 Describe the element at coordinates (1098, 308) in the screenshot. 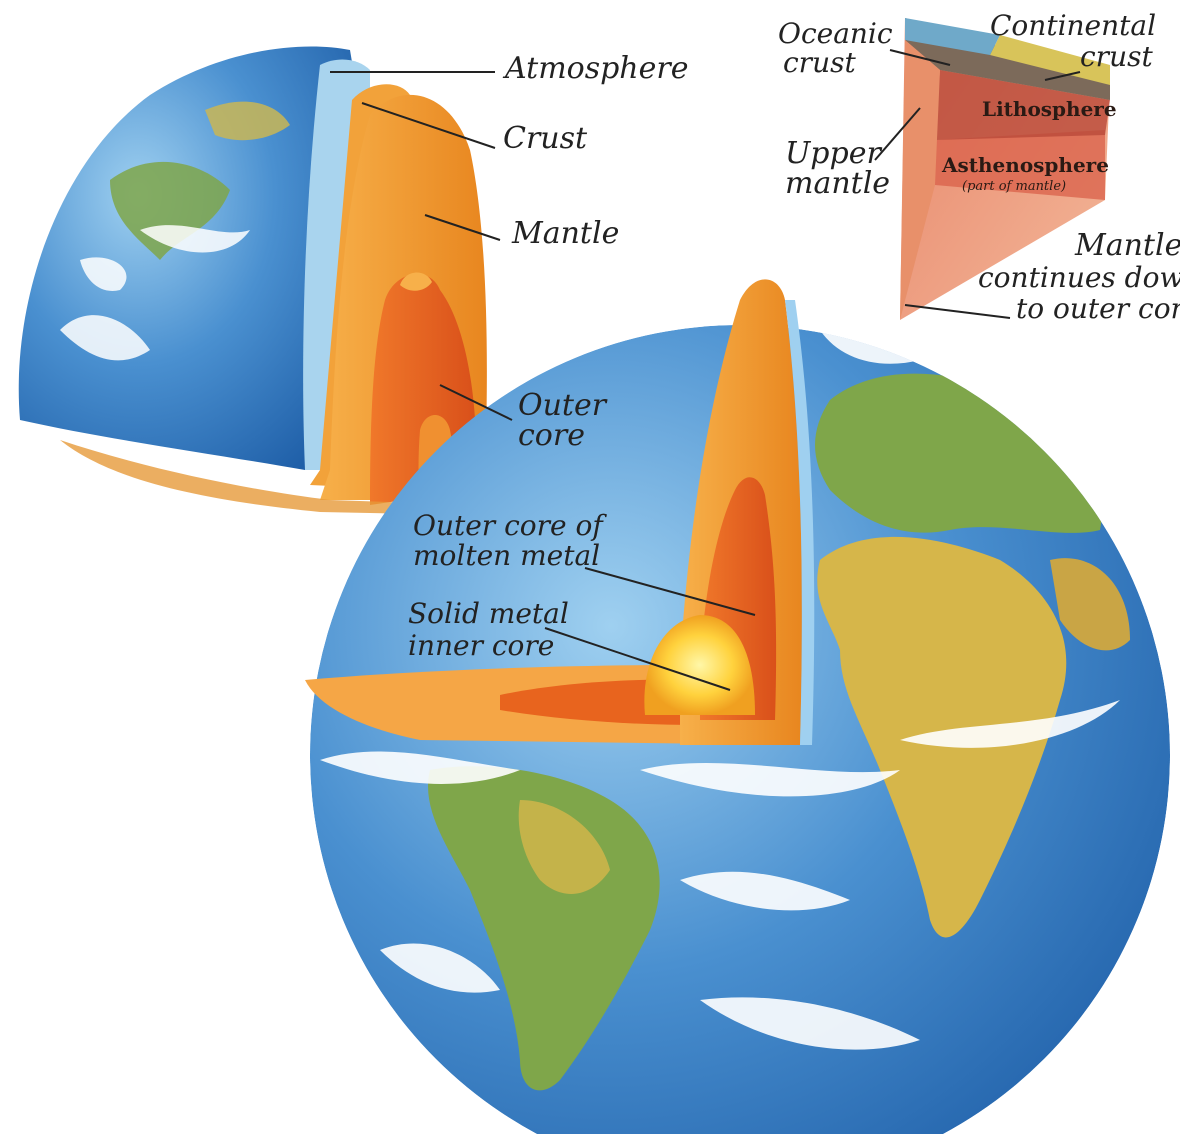

I see `label-mantle-continues-line3: to outer core` at that location.